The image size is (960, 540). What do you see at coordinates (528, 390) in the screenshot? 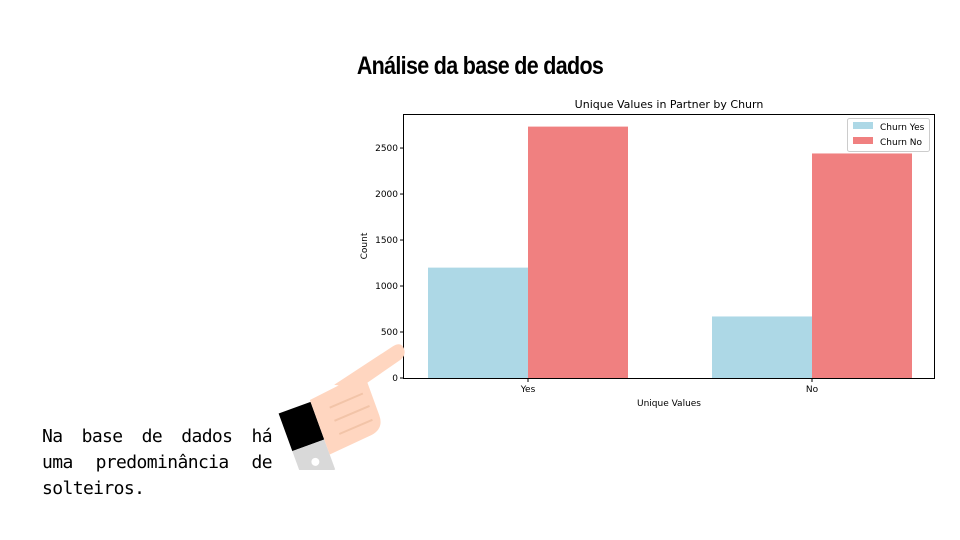
I see `x-tick-label-yes: Yes` at bounding box center [528, 390].